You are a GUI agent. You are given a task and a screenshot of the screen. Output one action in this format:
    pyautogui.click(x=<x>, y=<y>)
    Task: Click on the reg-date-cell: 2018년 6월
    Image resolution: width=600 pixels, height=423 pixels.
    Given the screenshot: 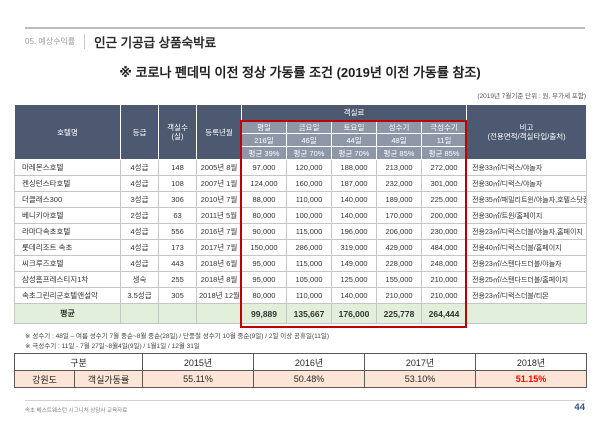 What is the action you would take?
    pyautogui.click(x=219, y=263)
    